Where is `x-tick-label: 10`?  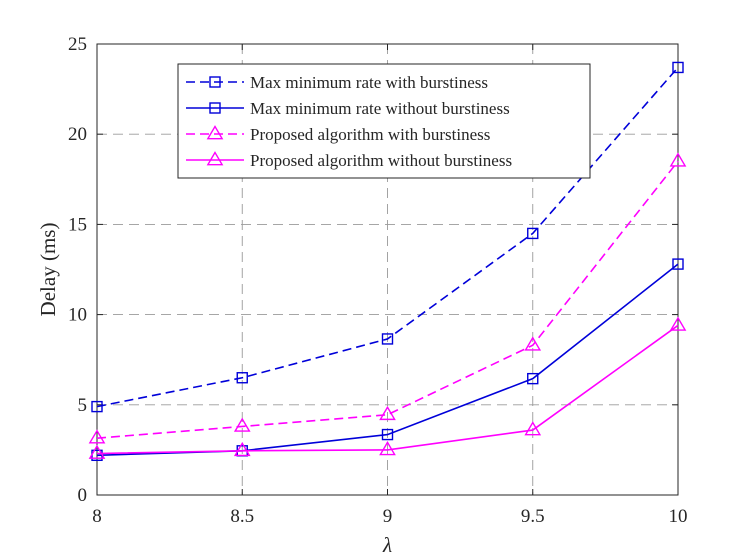 x-tick-label: 10 is located at coordinates (678, 516).